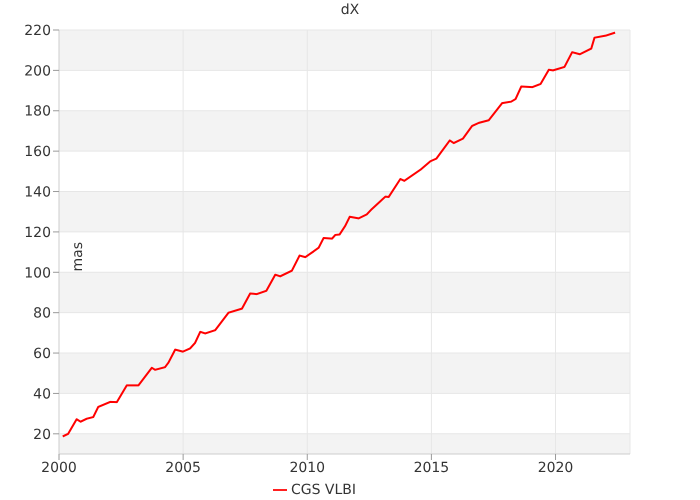 The height and width of the screenshot is (500, 700). Describe the element at coordinates (183, 468) in the screenshot. I see `x-tick-label: 2005` at that location.